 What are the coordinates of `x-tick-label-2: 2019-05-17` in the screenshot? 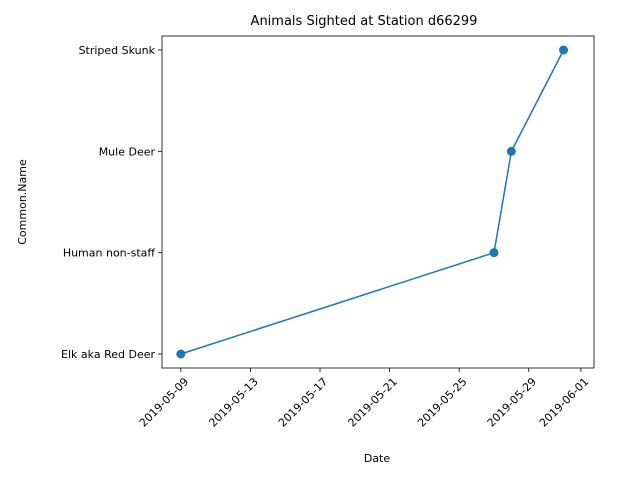 It's located at (303, 402).